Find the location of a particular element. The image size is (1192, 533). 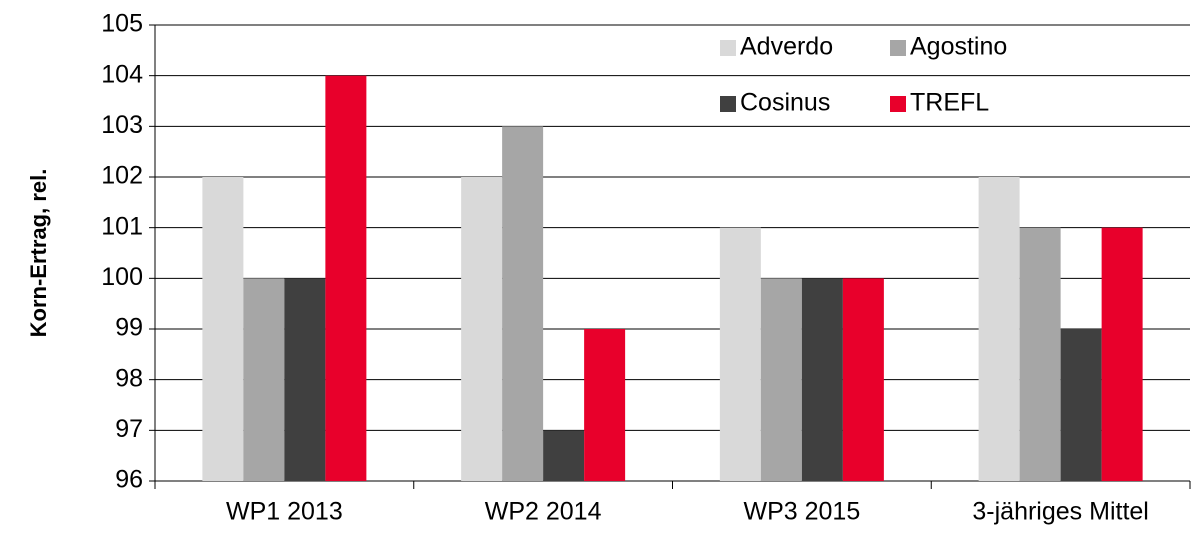

x-tick-label: WP3 2015 is located at coordinates (802, 512).